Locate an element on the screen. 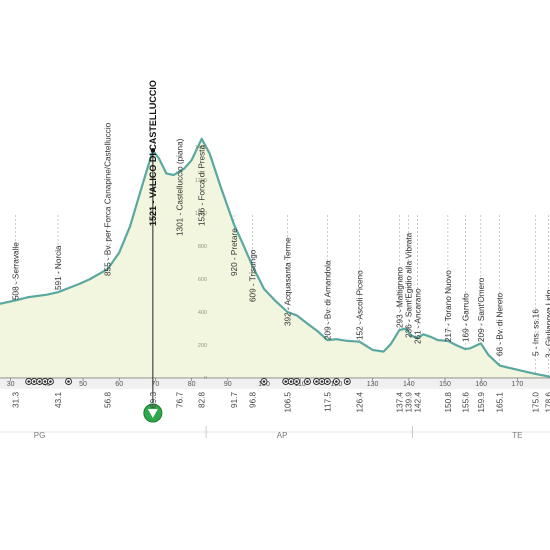 The image size is (550, 550). altitude-tick-label: 400 is located at coordinates (202, 313).